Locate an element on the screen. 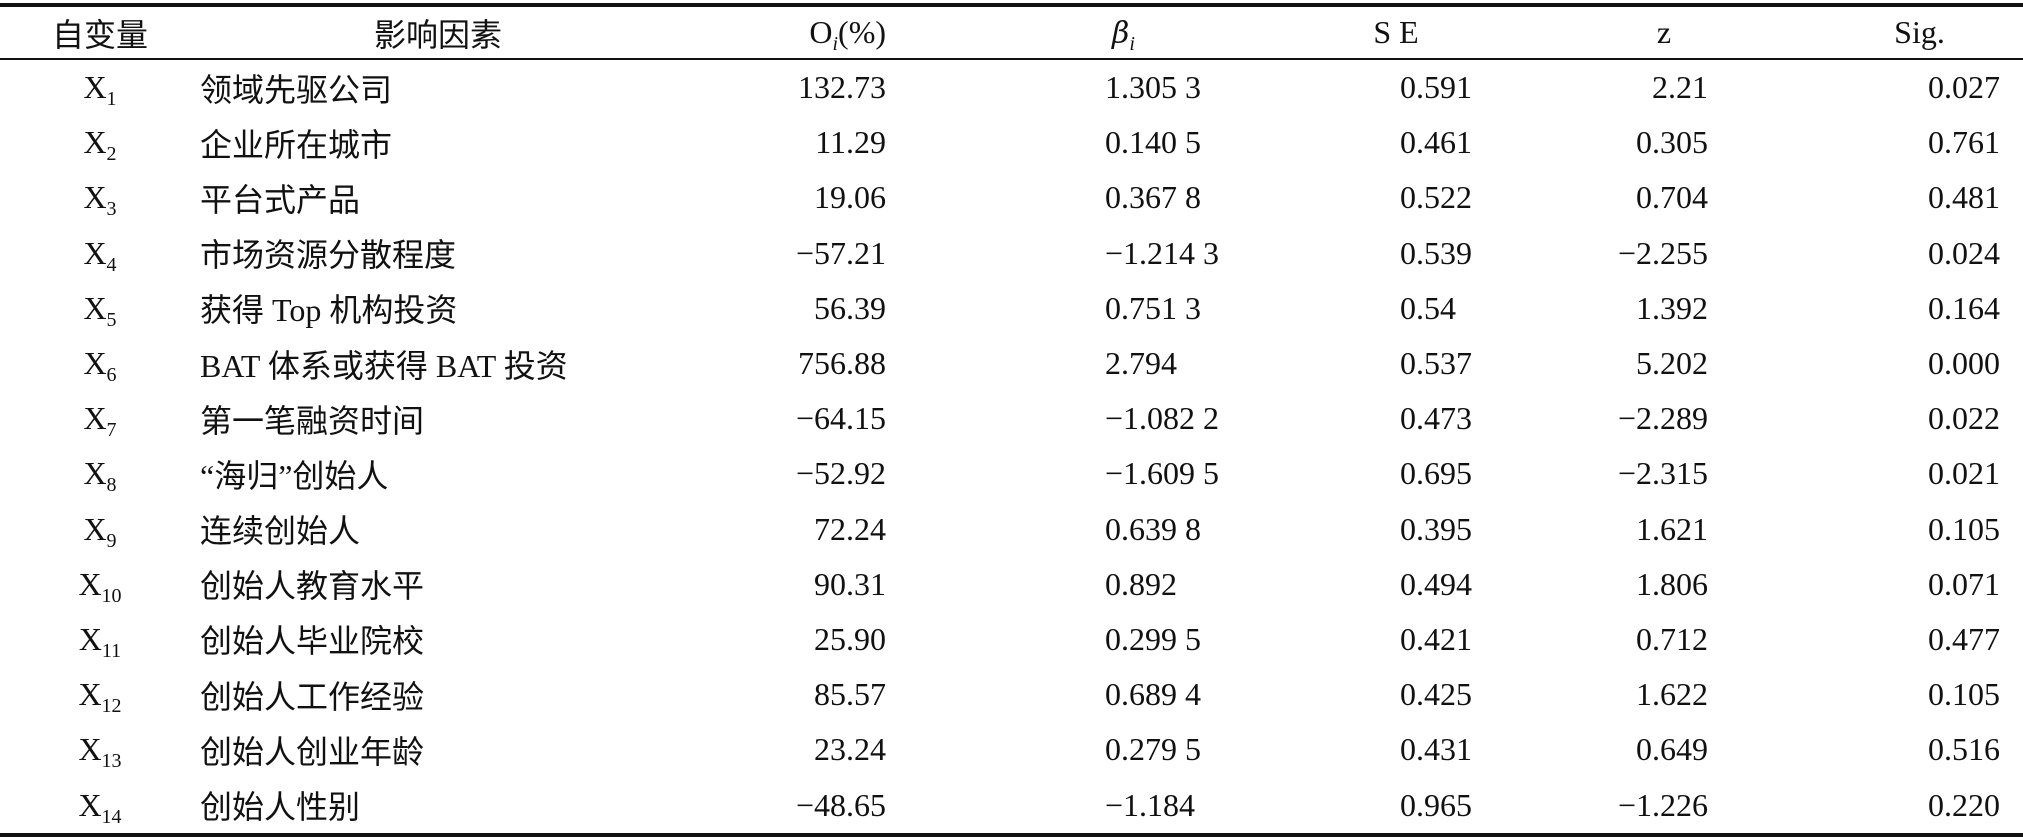  cell-se: 0.965 is located at coordinates (1436, 804).